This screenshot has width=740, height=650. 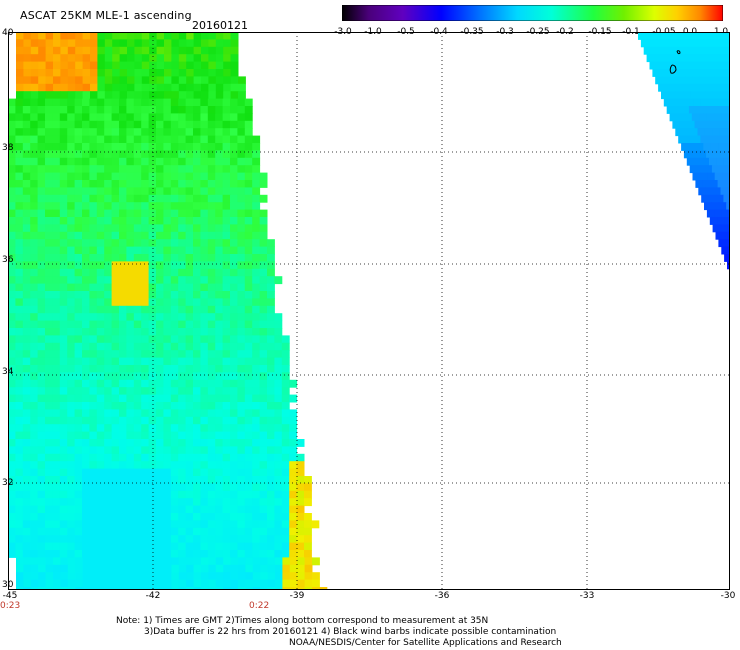 I want to click on lon-label: -42, so click(x=153, y=596).